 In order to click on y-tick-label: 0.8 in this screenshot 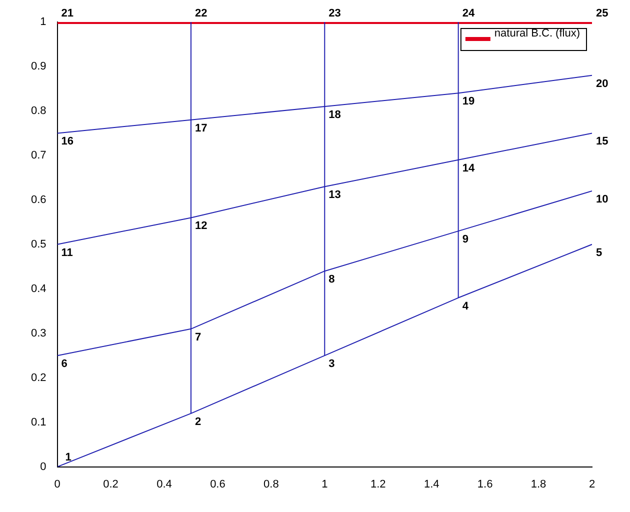, I will do `click(38, 110)`.